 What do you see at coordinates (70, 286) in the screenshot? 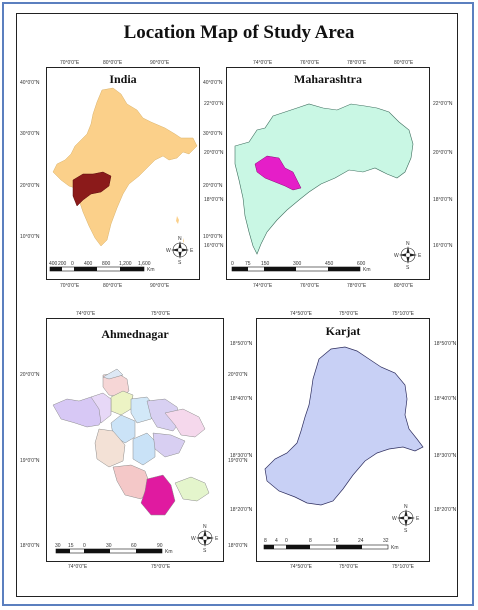
I see `tick-bottom: 70°0'0"E` at bounding box center [70, 286].